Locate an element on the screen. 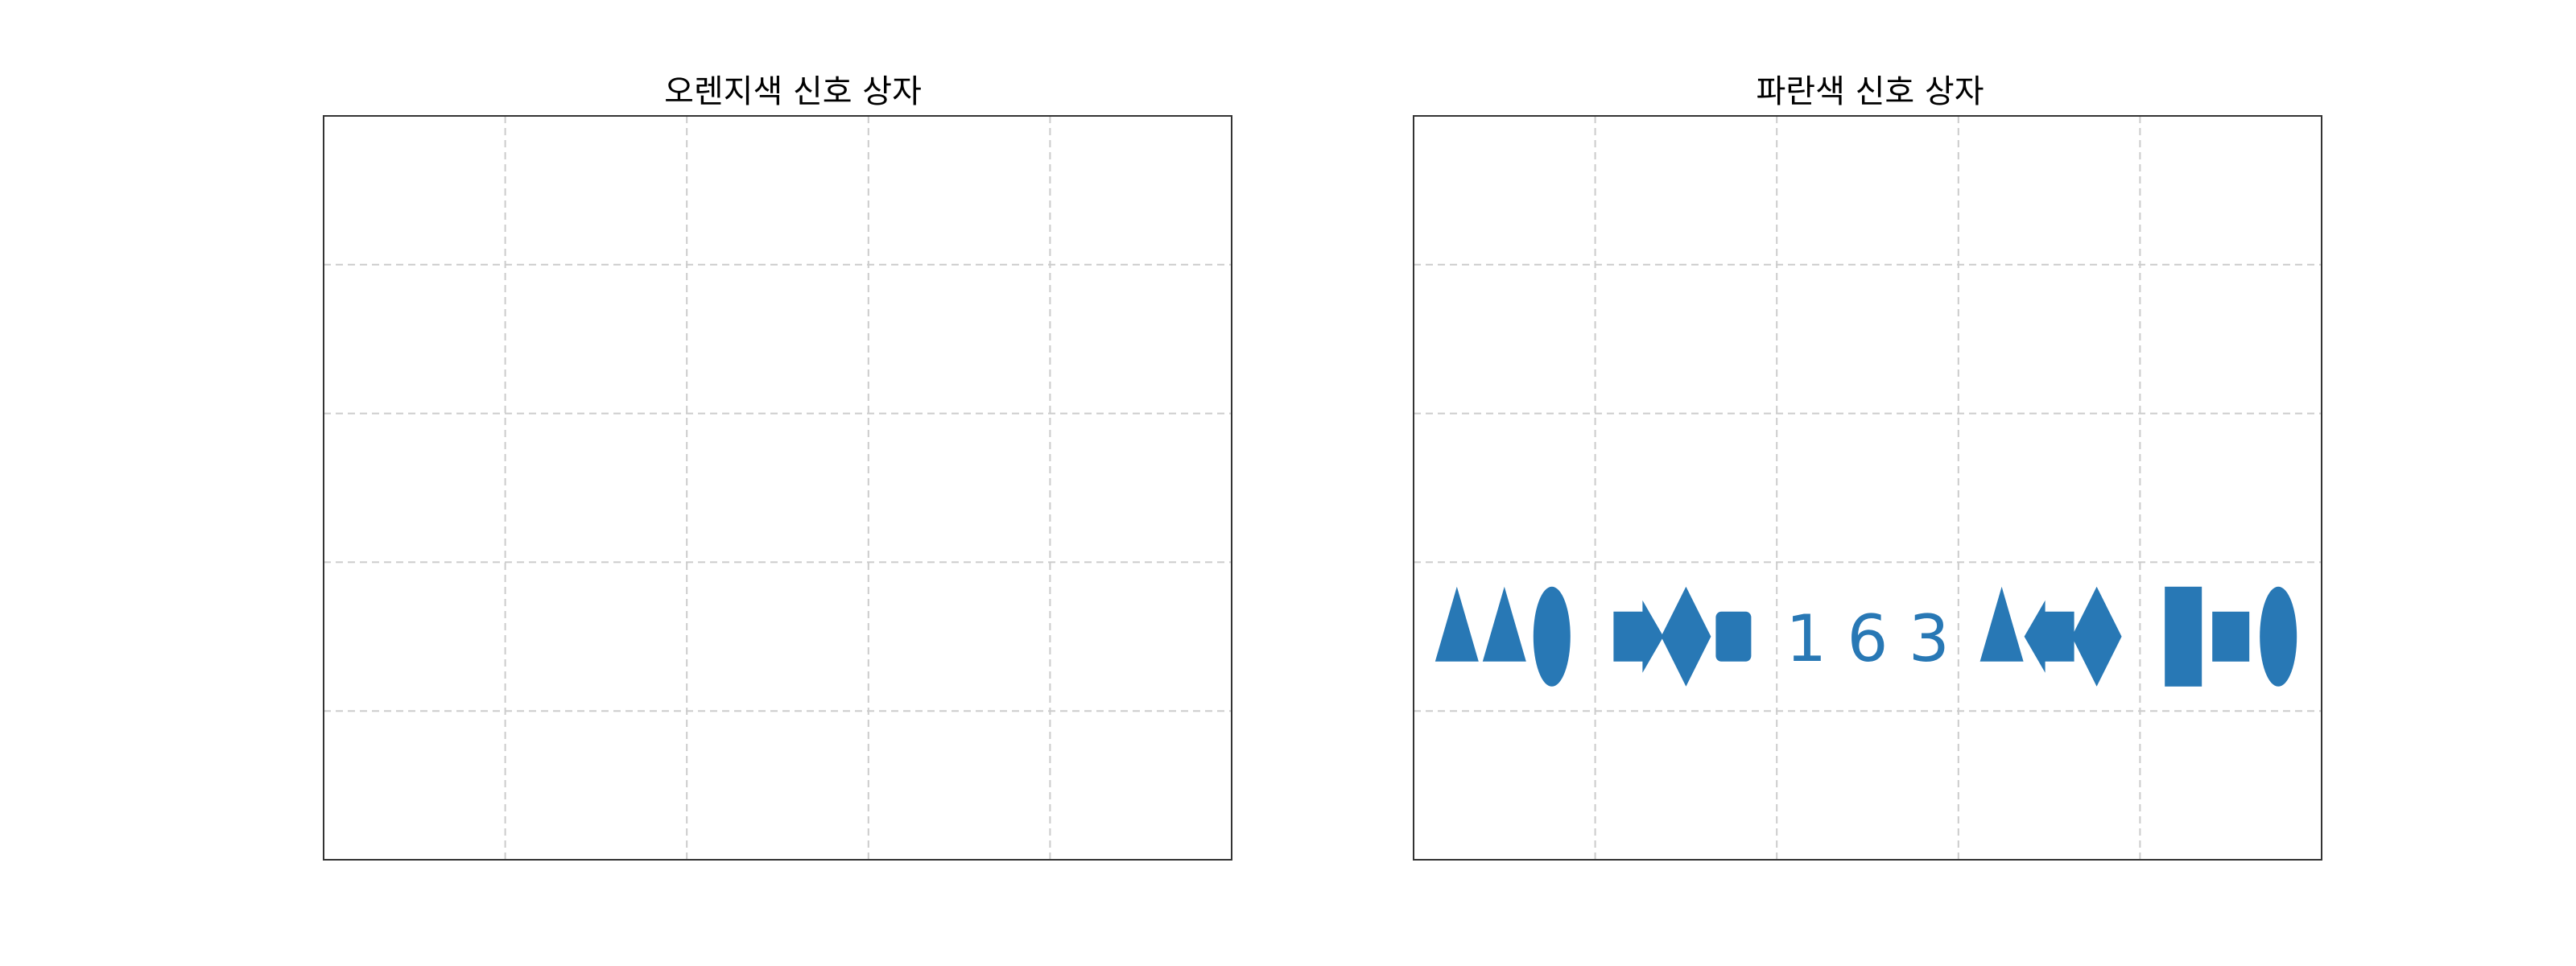 The width and height of the screenshot is (2576, 966). grid-cell: 1 6 3 is located at coordinates (1867, 638).